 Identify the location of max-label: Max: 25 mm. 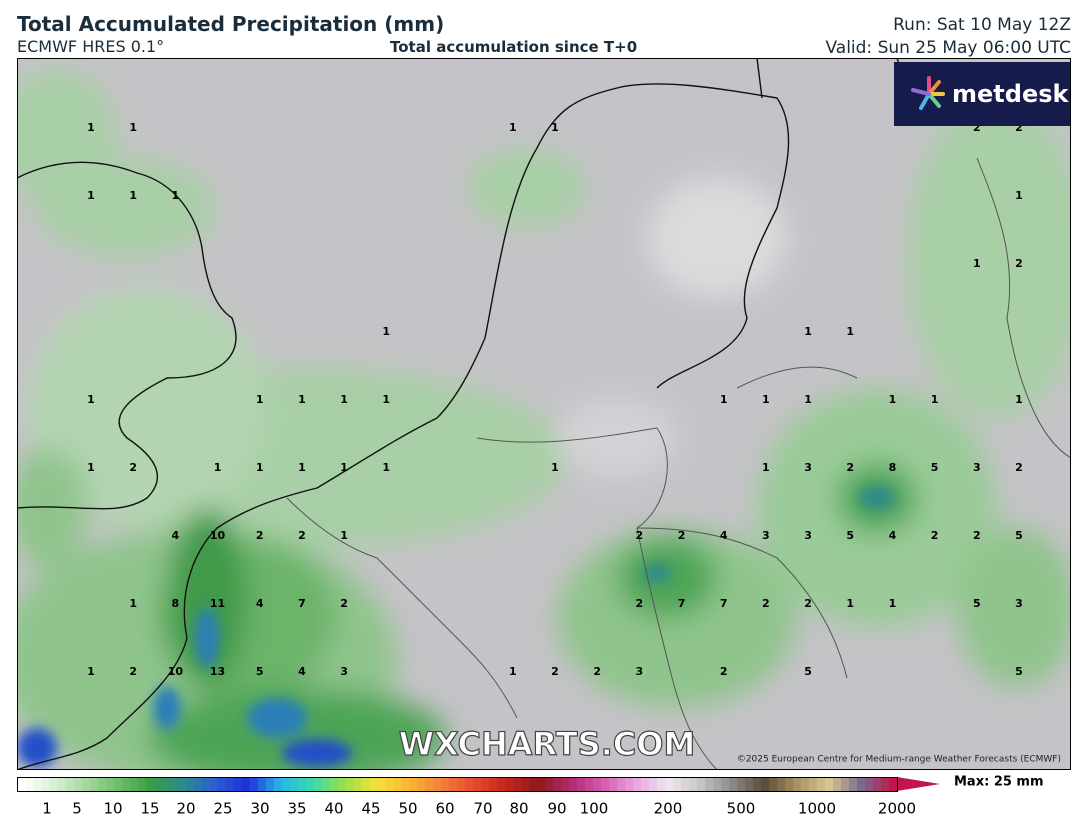
(999, 782).